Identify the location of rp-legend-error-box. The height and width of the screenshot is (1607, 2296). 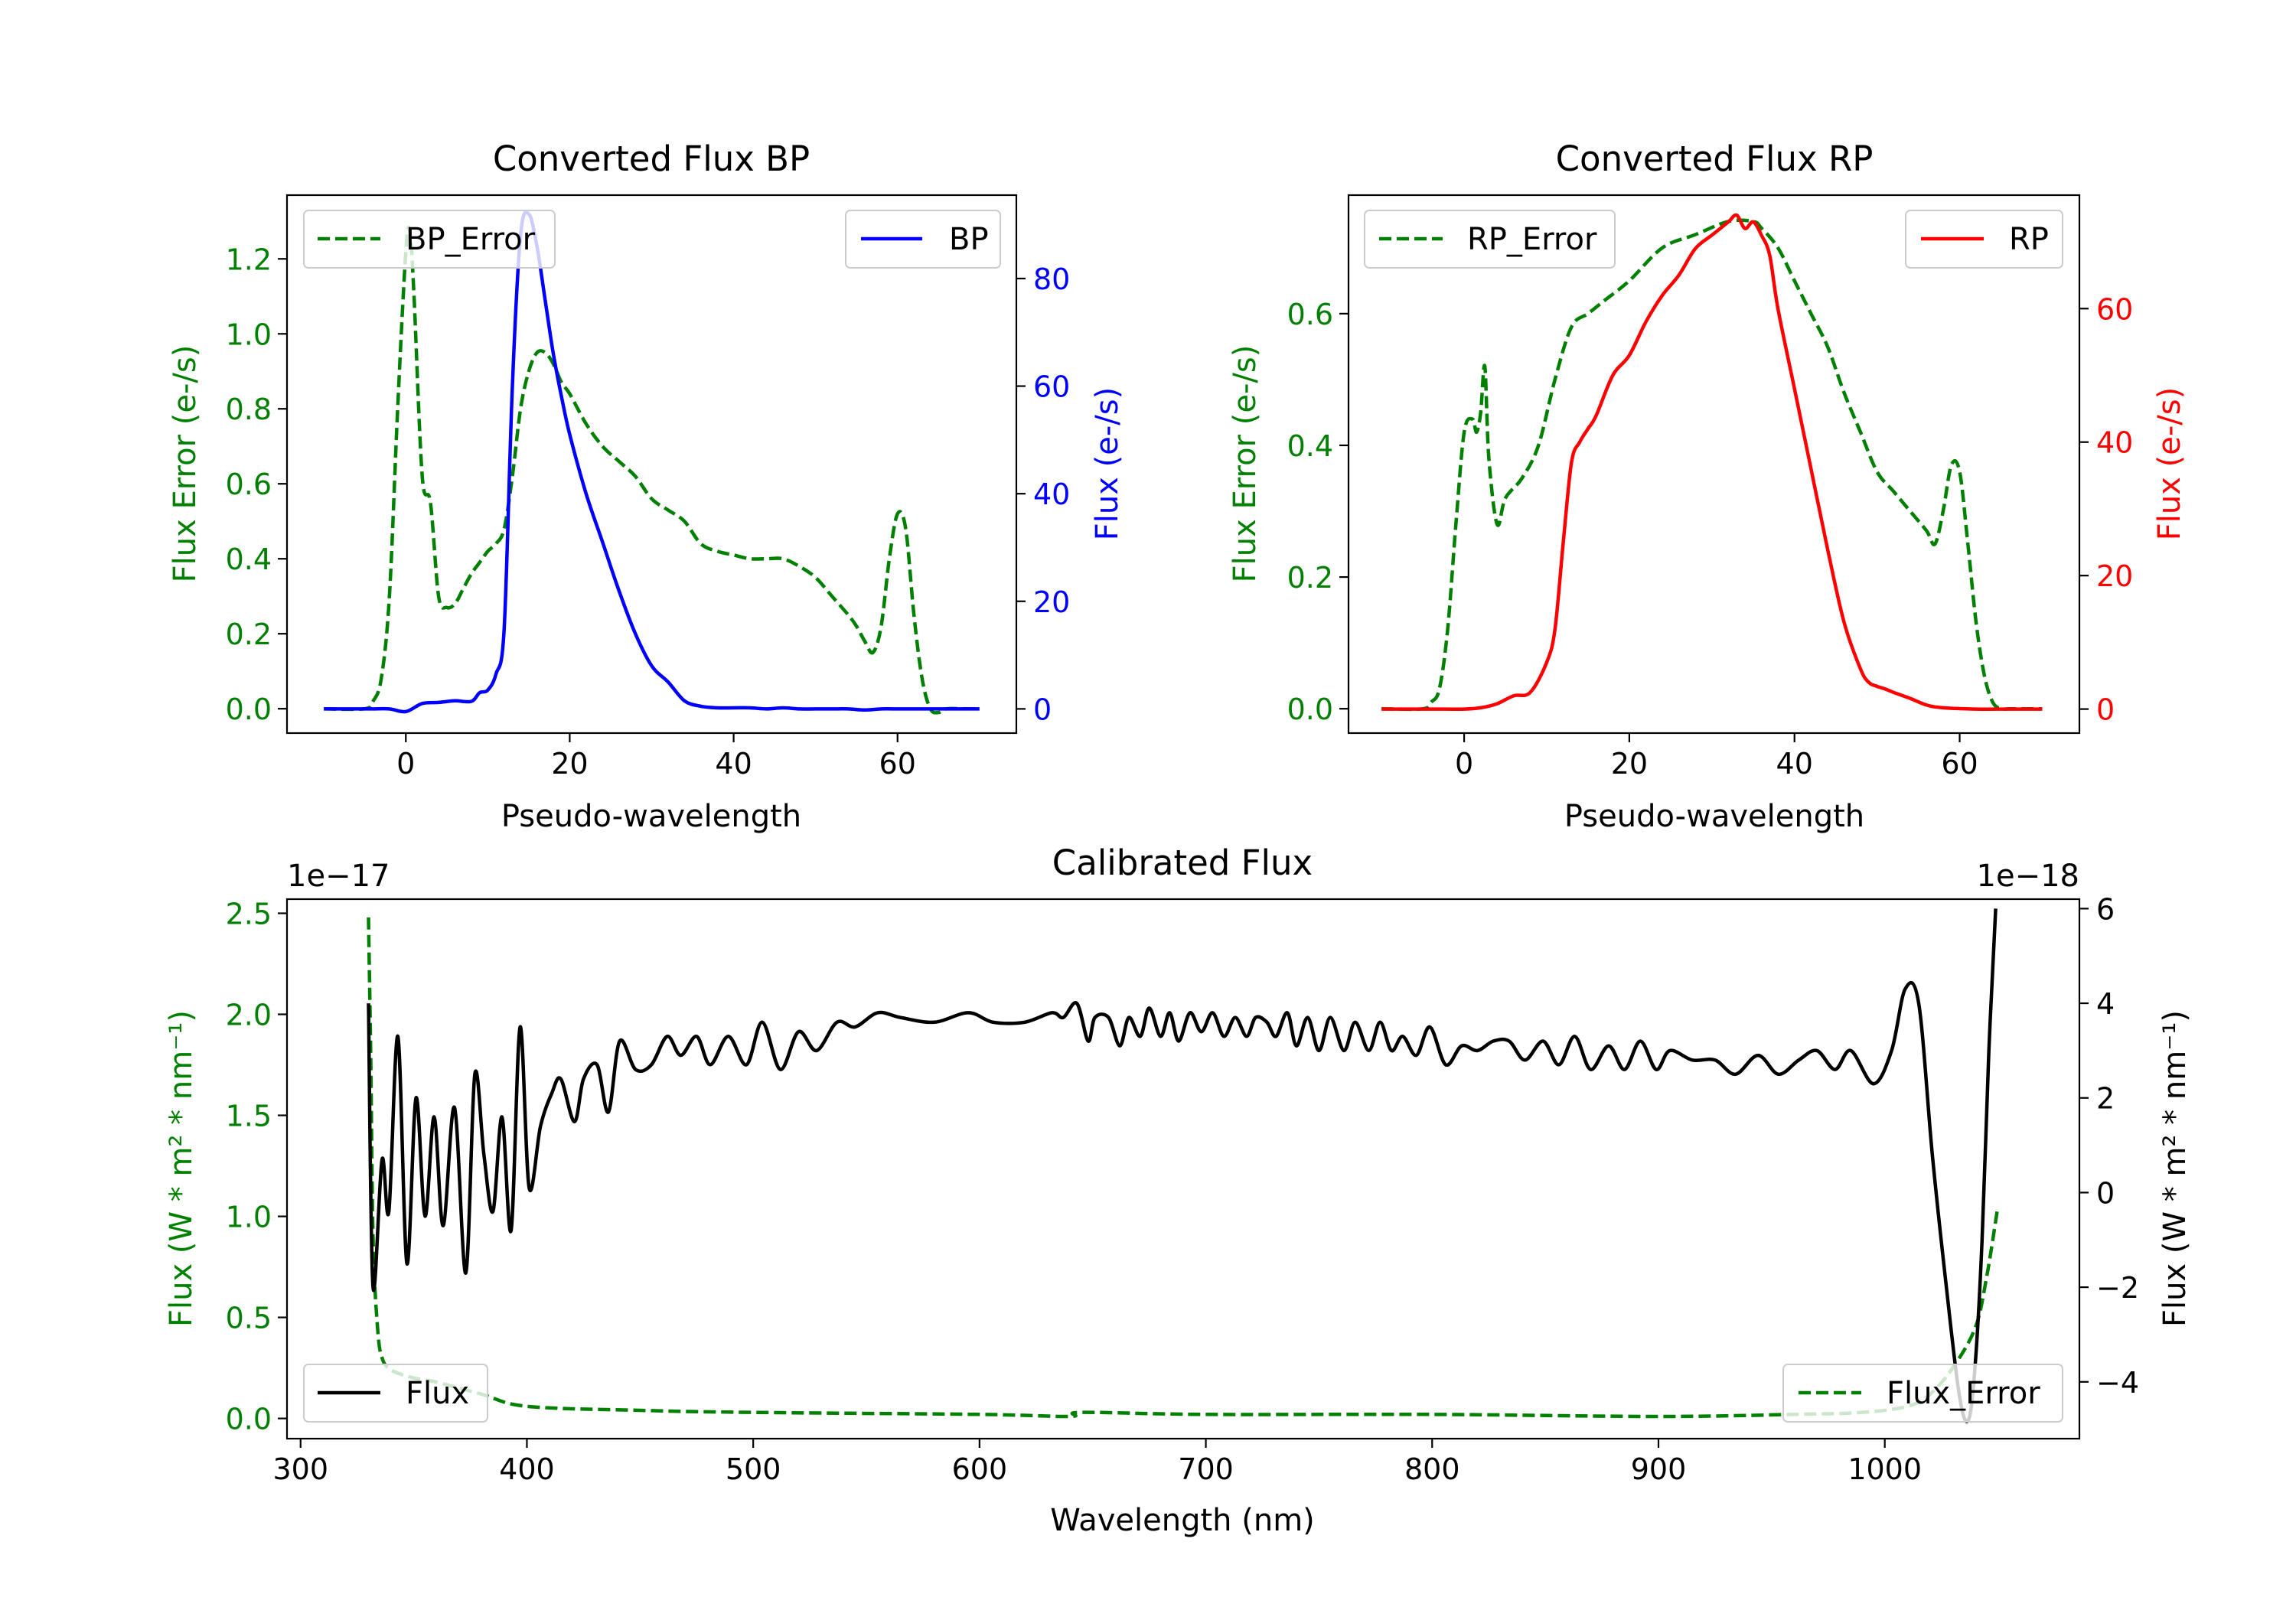
(1490, 239).